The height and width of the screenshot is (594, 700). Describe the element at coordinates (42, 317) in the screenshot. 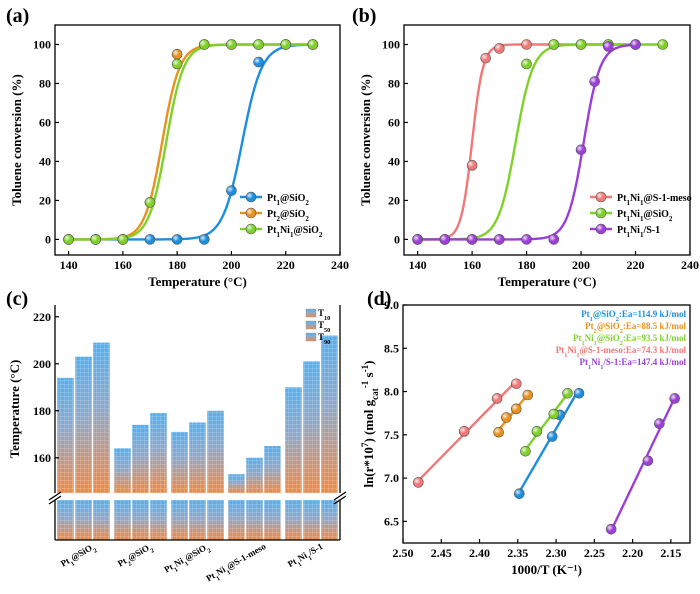

I see `y-tick-label: 220` at that location.